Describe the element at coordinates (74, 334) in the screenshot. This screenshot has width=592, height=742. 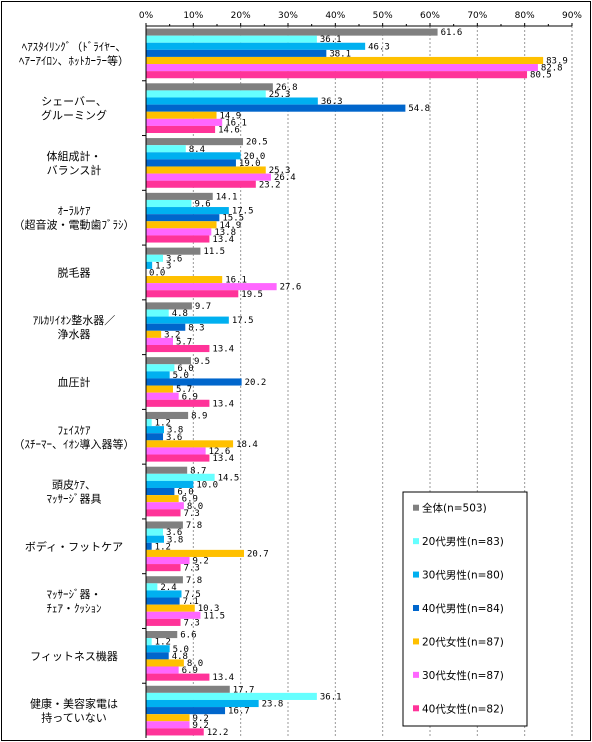
I see `category-label: 浄水器` at that location.